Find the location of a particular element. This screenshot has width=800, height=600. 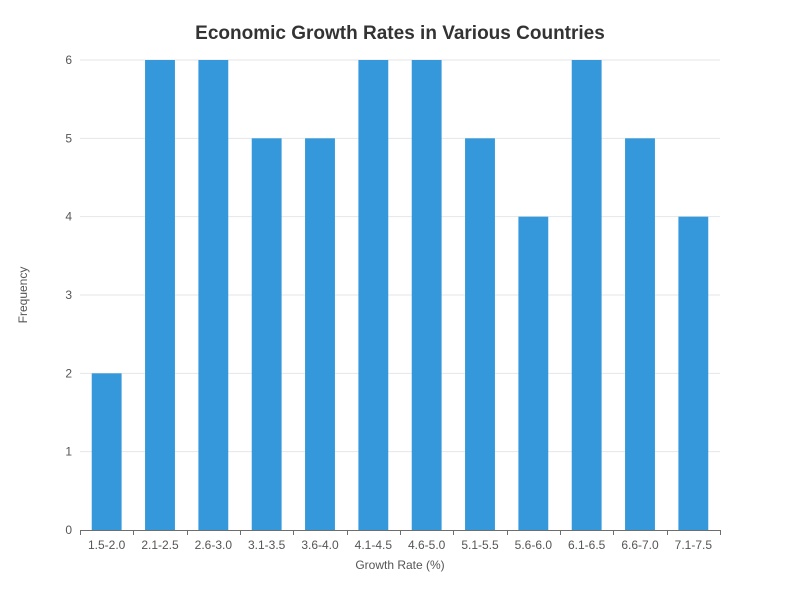

x-tick-label: 6.1-6.5 is located at coordinates (587, 545).